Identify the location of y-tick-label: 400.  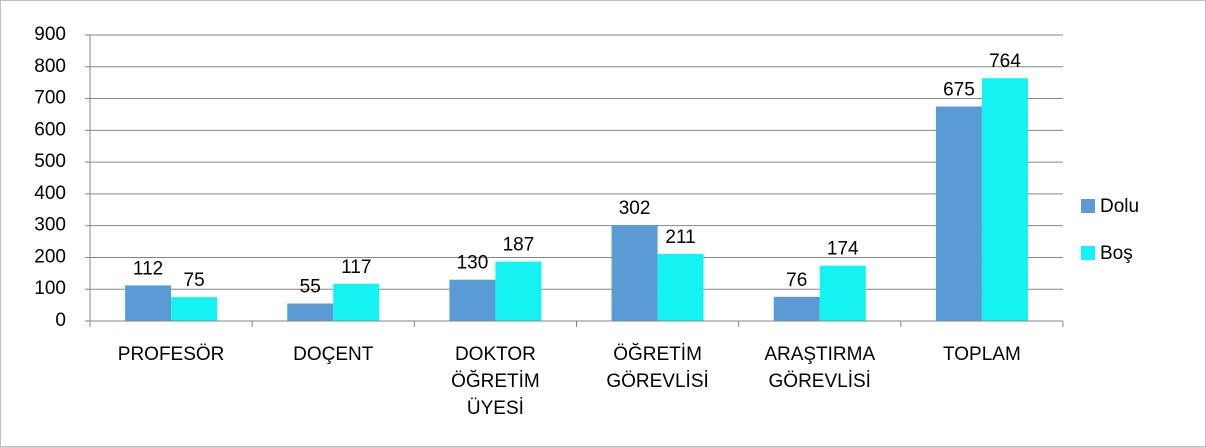
(50, 193).